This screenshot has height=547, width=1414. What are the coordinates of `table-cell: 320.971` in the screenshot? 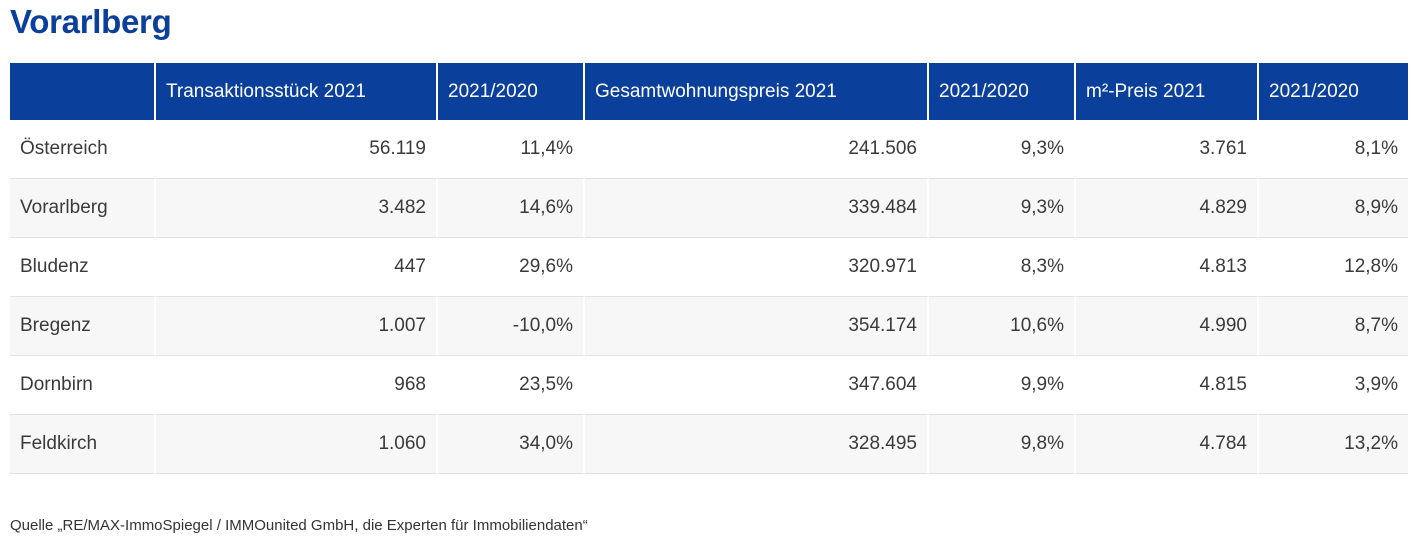 It's located at (757, 267).